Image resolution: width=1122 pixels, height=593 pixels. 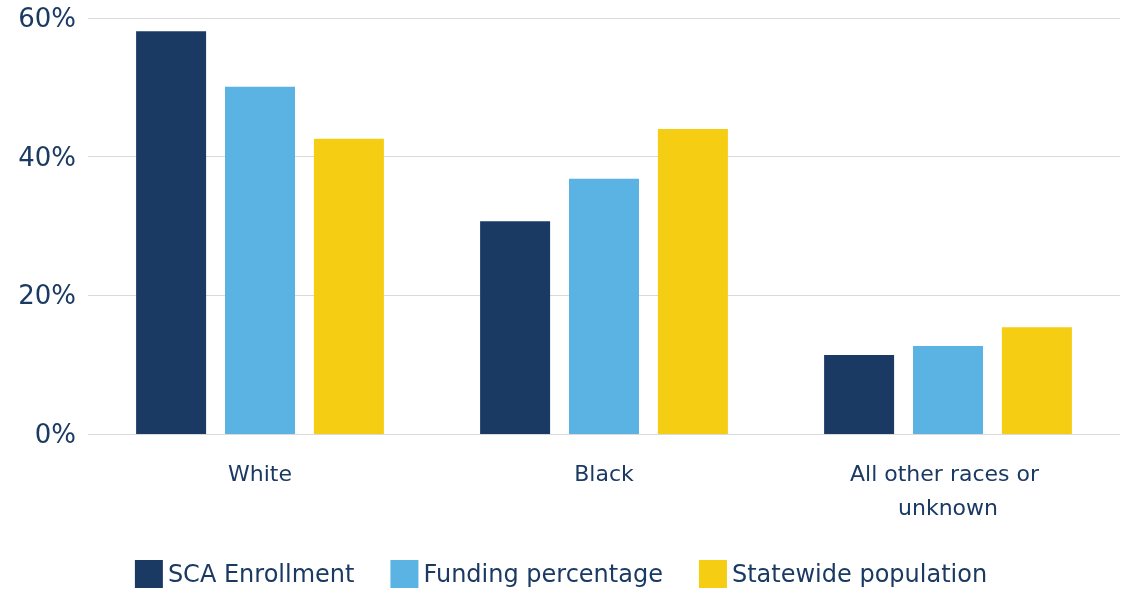 I want to click on x-tick-label: Black, so click(x=604, y=473).